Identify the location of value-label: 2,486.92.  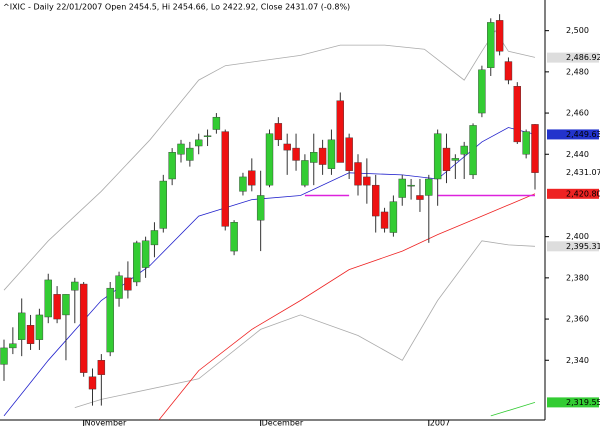
(583, 57).